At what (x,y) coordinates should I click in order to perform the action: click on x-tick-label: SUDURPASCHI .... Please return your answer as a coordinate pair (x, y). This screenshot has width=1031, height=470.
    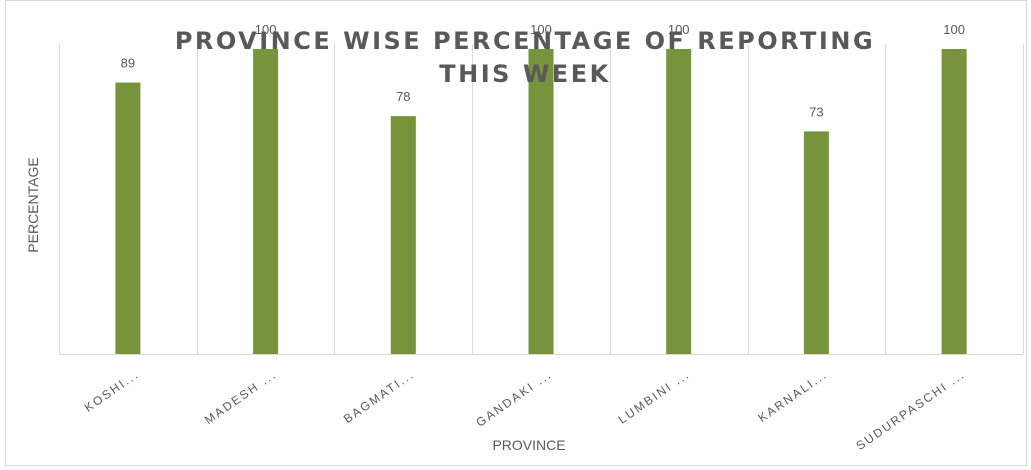
    Looking at the image, I should click on (910, 410).